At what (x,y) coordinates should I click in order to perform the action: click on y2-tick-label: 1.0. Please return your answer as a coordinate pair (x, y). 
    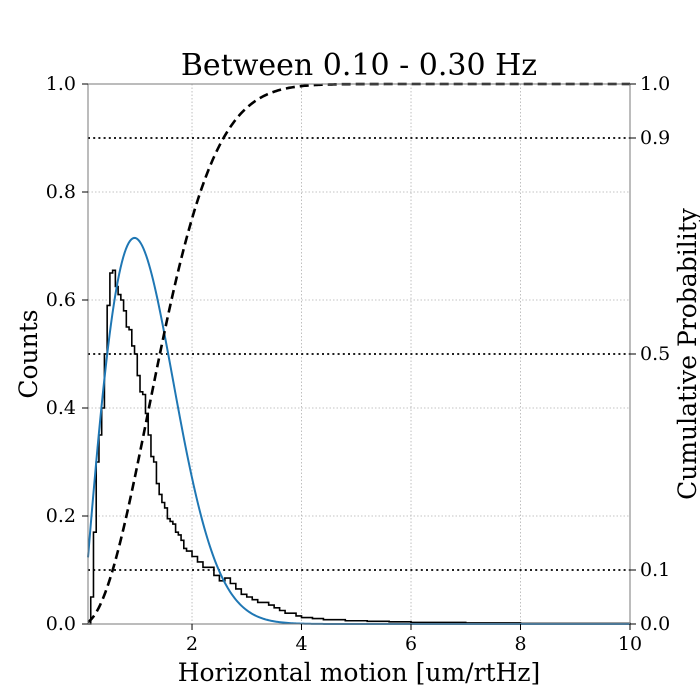
    Looking at the image, I should click on (655, 84).